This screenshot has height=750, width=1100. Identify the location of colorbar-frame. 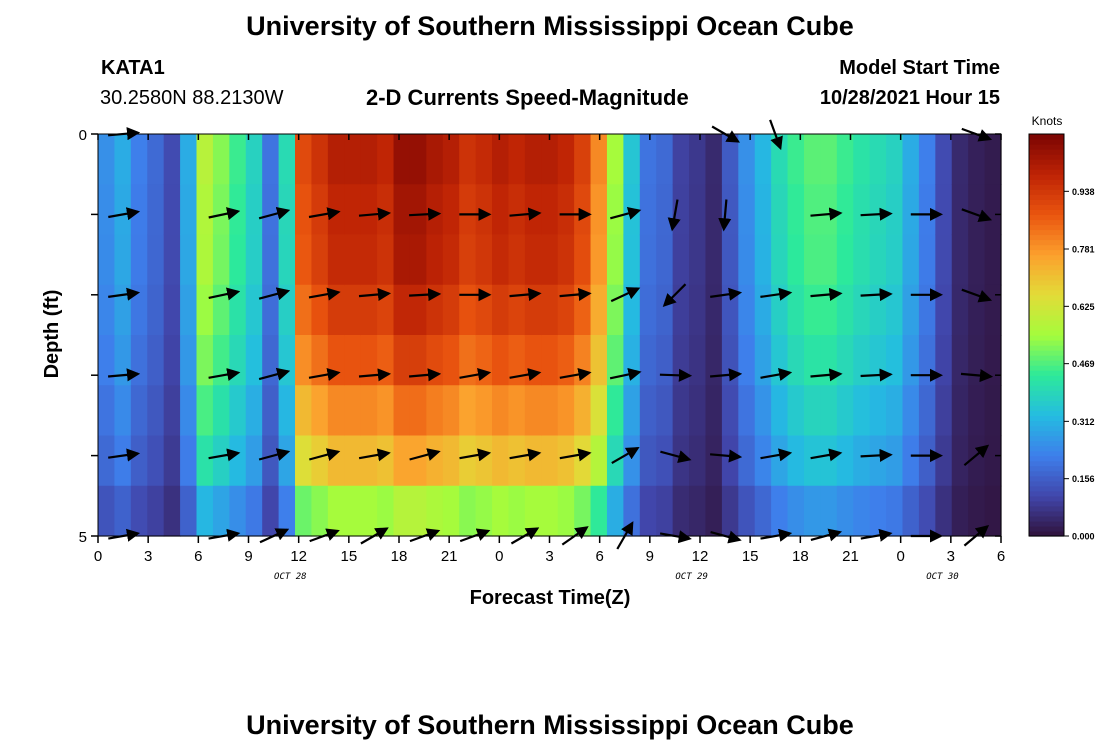
(1046, 335).